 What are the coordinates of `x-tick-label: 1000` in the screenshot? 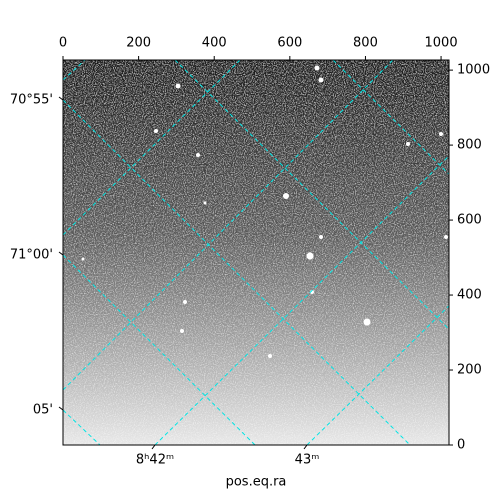 It's located at (441, 43).